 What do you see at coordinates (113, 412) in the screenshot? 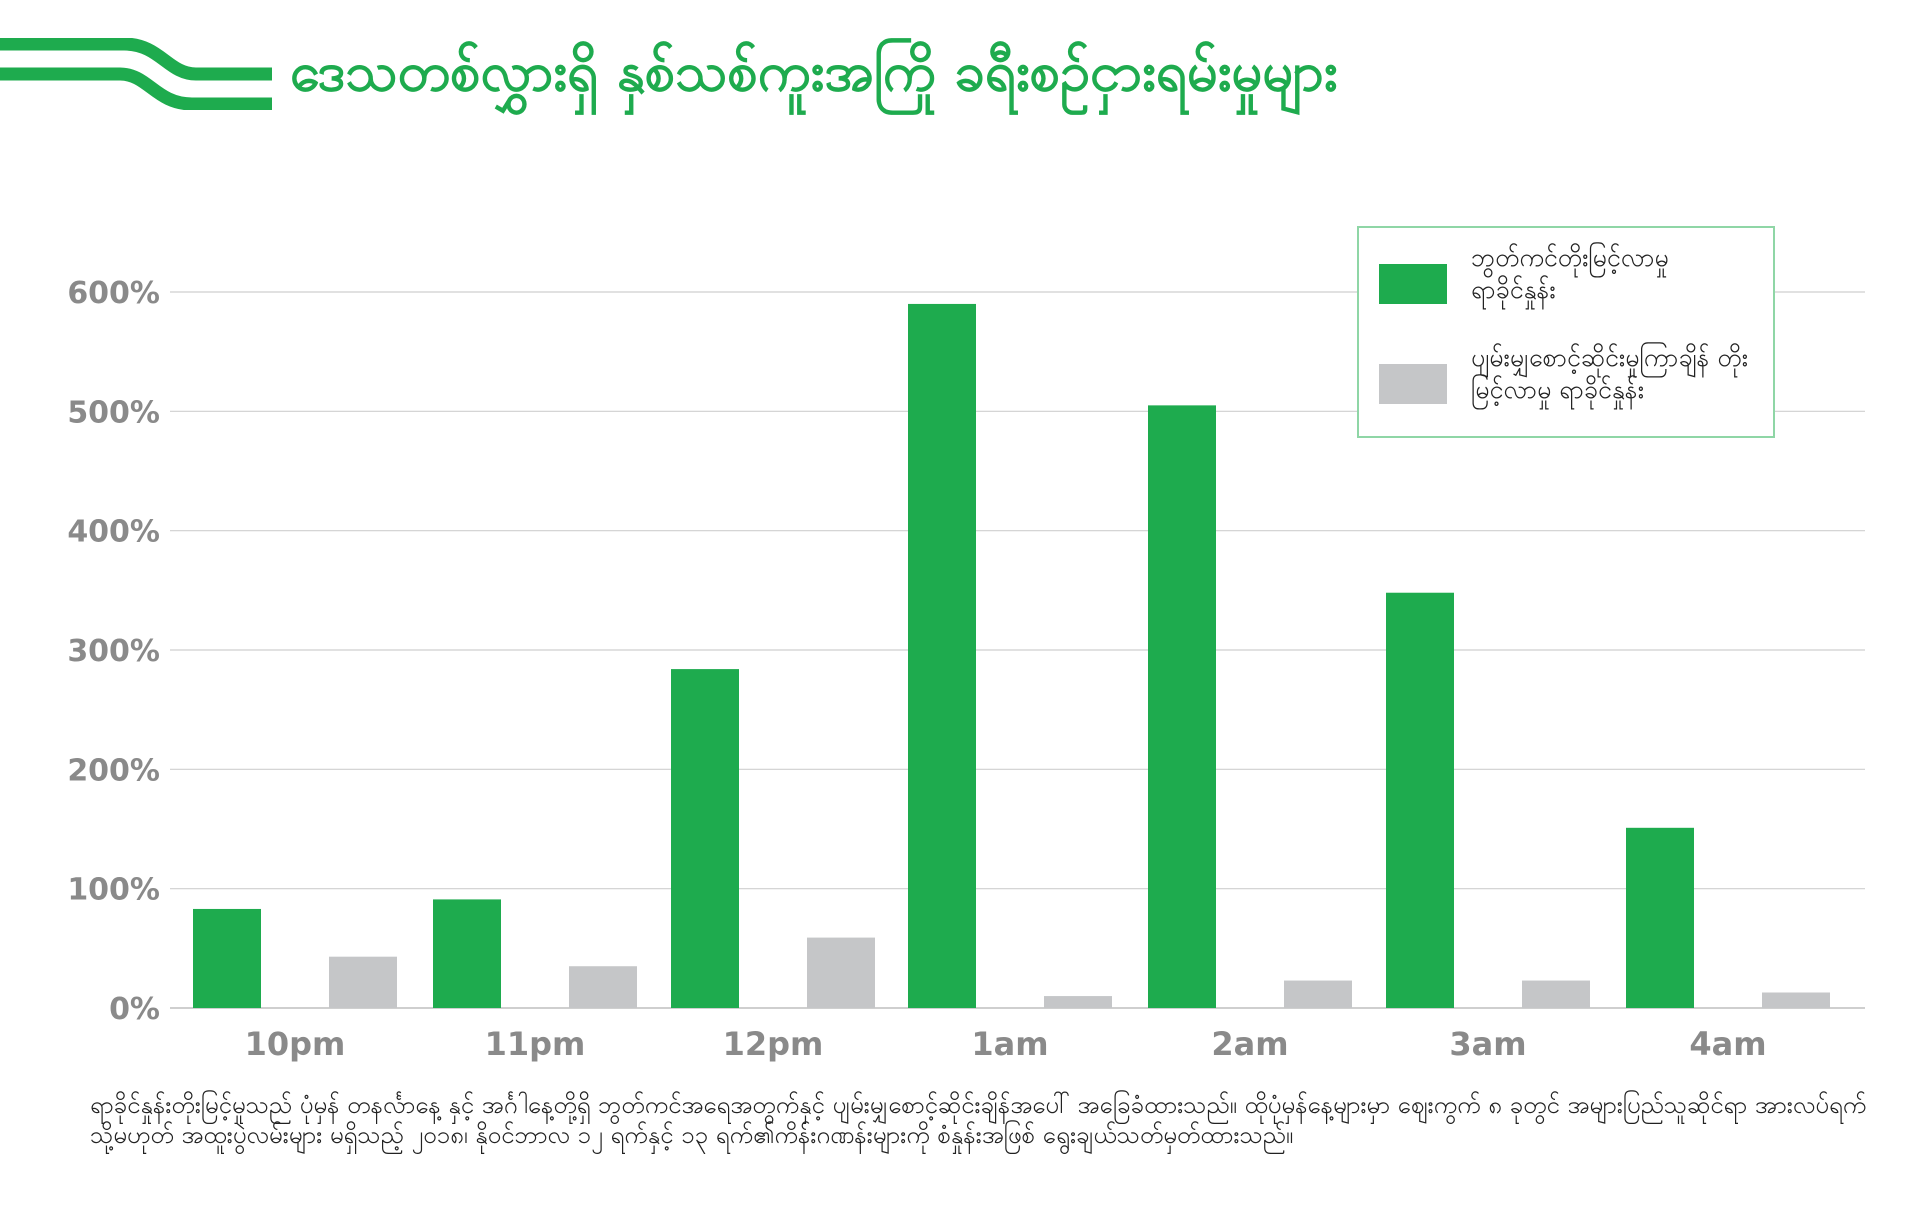
I see `y-tick-label: 500%` at bounding box center [113, 412].